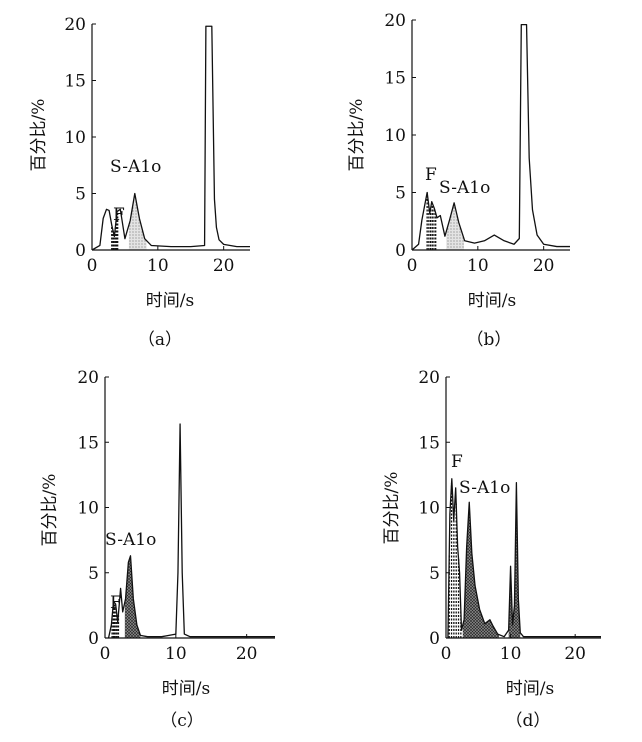 This screenshot has width=642, height=742. What do you see at coordinates (116, 603) in the screenshot?
I see `panel-c-annotation-f: F` at bounding box center [116, 603].